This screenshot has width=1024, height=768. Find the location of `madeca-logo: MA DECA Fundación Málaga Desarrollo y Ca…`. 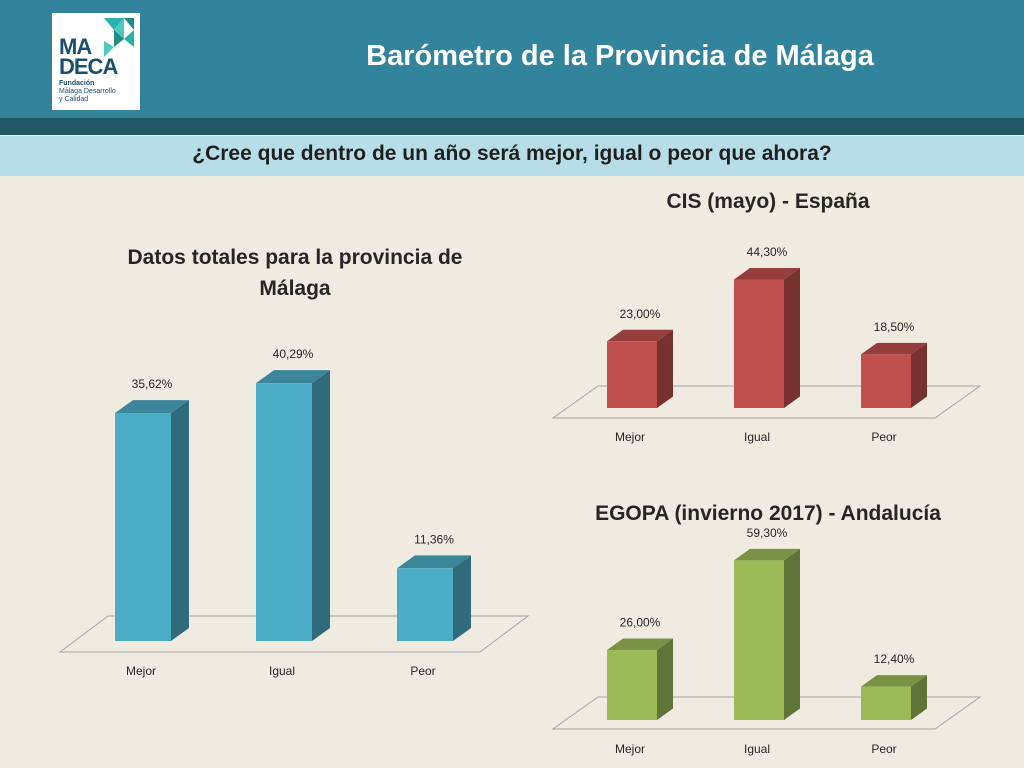

madeca-logo: MA DECA Fundación Málaga Desarrollo y Ca… is located at coordinates (96, 61).